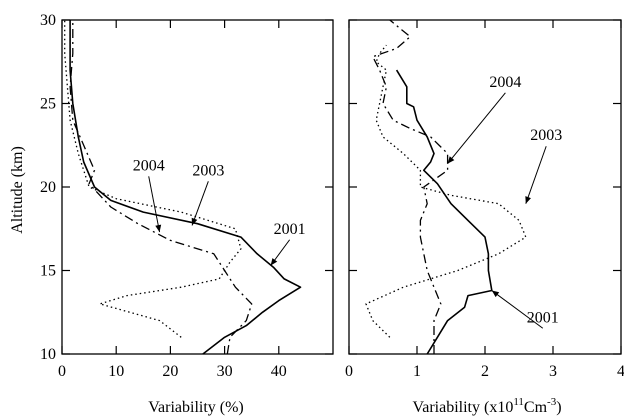  Describe the element at coordinates (552, 402) in the screenshot. I see `x-axis-label-right-sup2: -3` at that location.